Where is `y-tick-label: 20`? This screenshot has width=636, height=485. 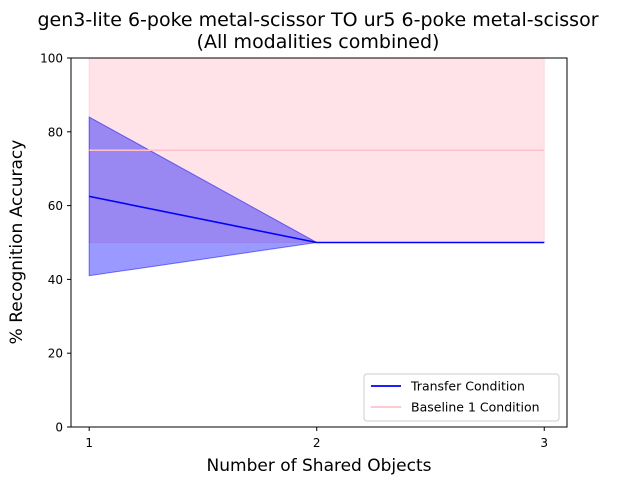 y-tick-label: 20 is located at coordinates (55, 354).